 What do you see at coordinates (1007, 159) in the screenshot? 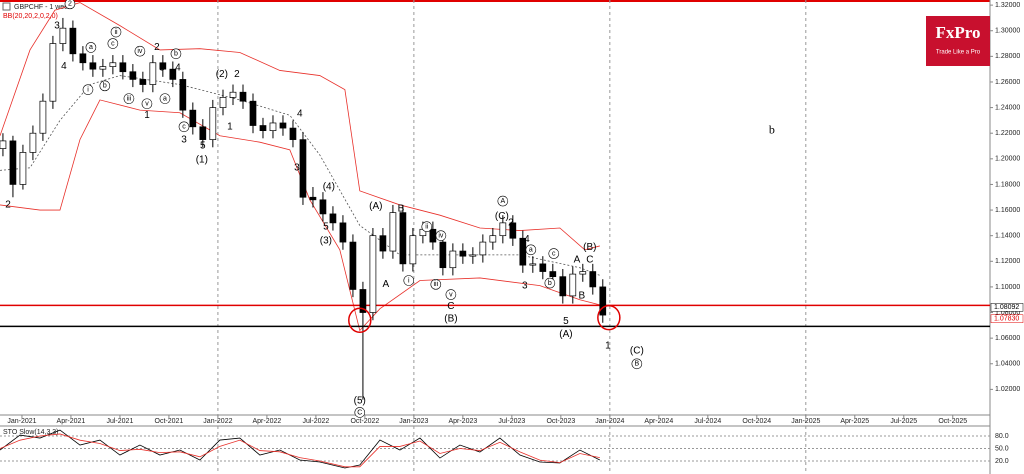
I see `y-tick-label: 1.20000` at bounding box center [1007, 159].